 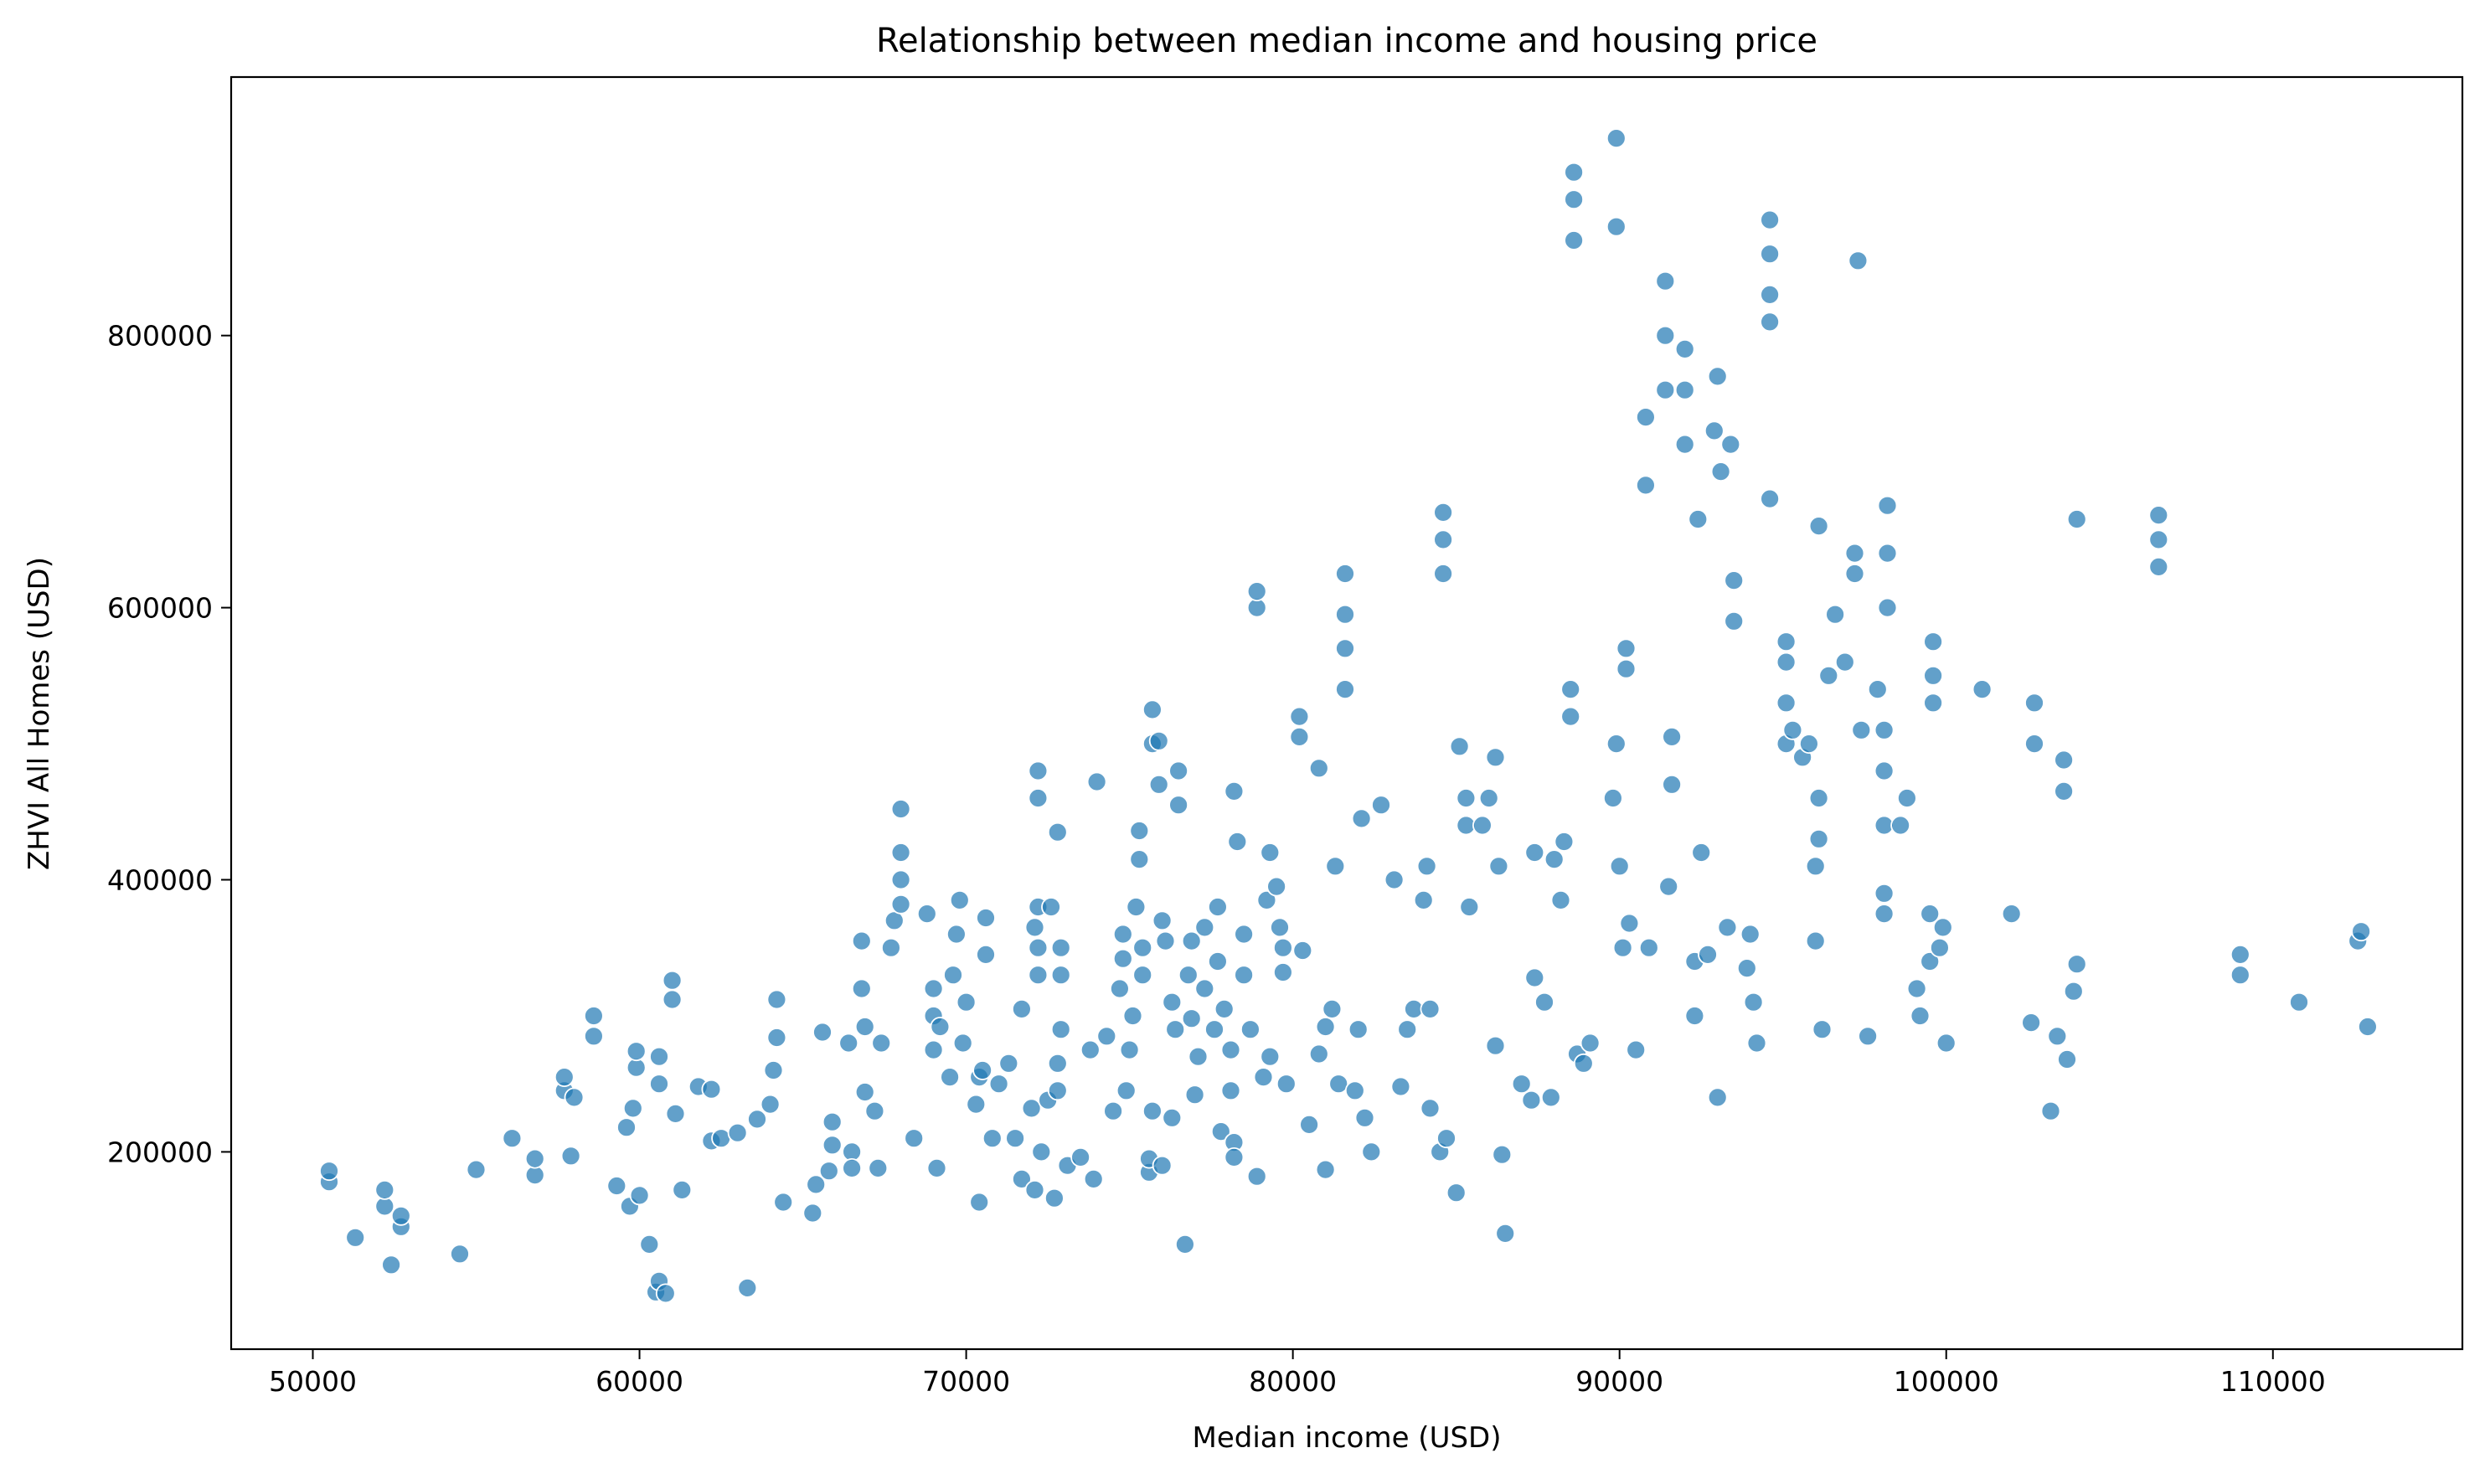 I want to click on y-axis-label: ZHVI All Homes (USD), so click(x=39, y=713).